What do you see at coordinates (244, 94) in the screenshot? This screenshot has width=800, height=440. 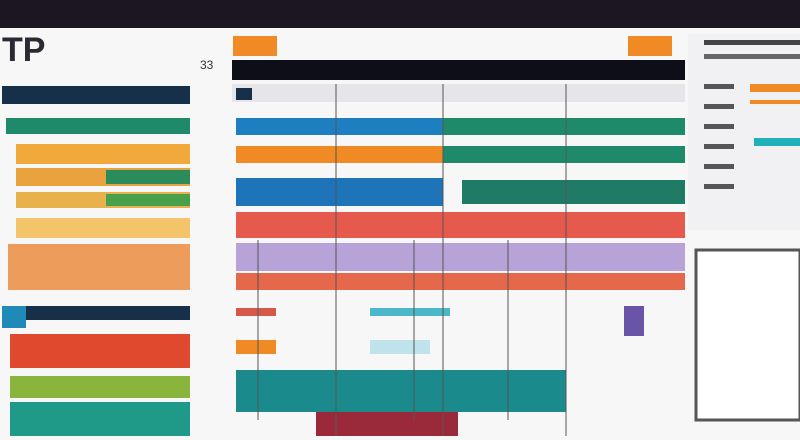 I see `scale-cell` at bounding box center [244, 94].